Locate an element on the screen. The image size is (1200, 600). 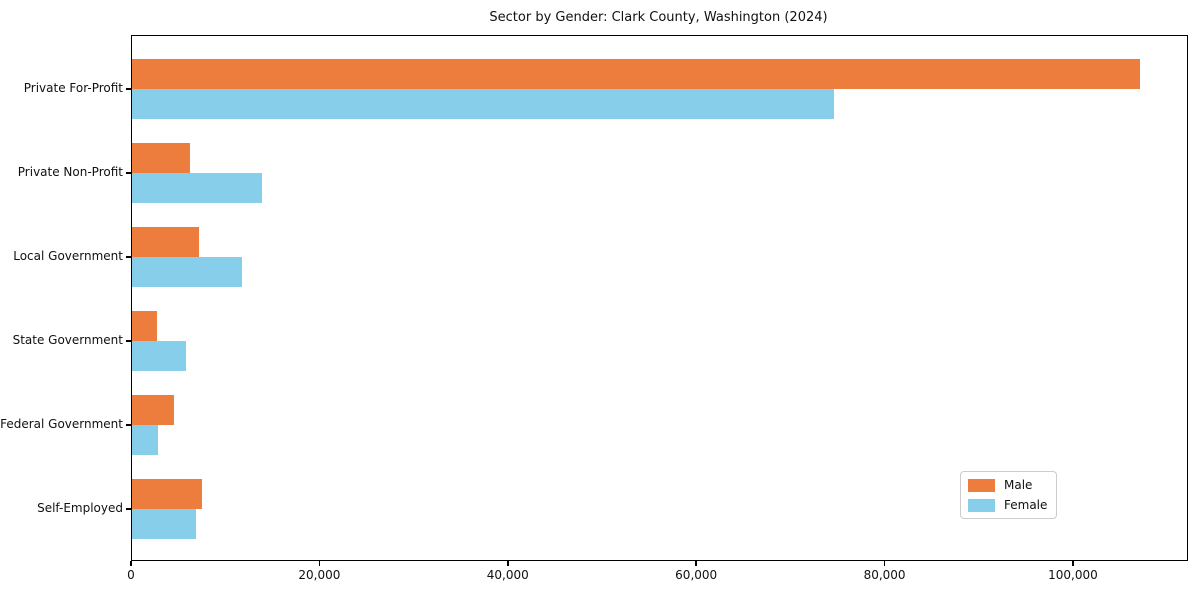
legend-item-female: Female is located at coordinates (1007, 505).